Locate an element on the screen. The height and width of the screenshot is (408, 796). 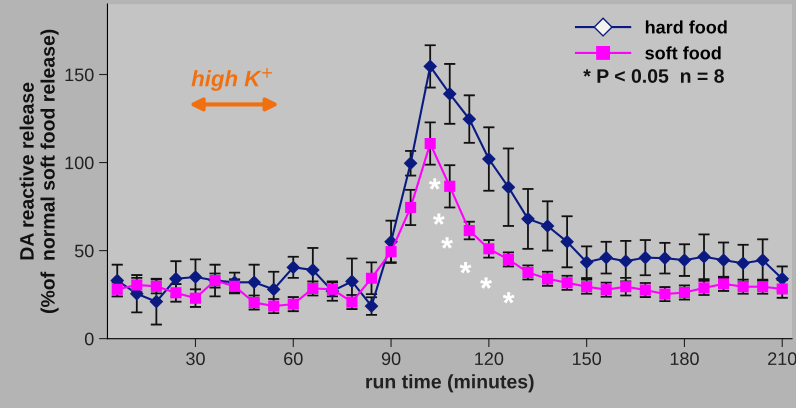
y-tick-label: 0 is located at coordinates (89, 339).